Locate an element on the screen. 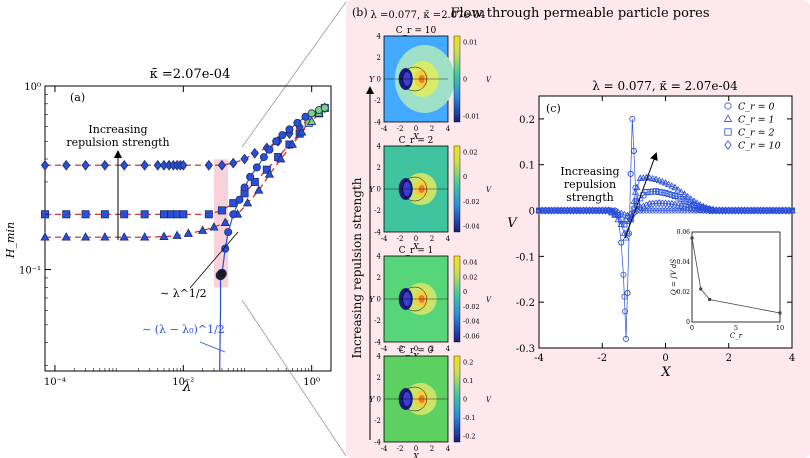 The height and width of the screenshot is (458, 810). panel-c-title: λ = 0.077, κ̄ = 2.07e-04 is located at coordinates (665, 86).